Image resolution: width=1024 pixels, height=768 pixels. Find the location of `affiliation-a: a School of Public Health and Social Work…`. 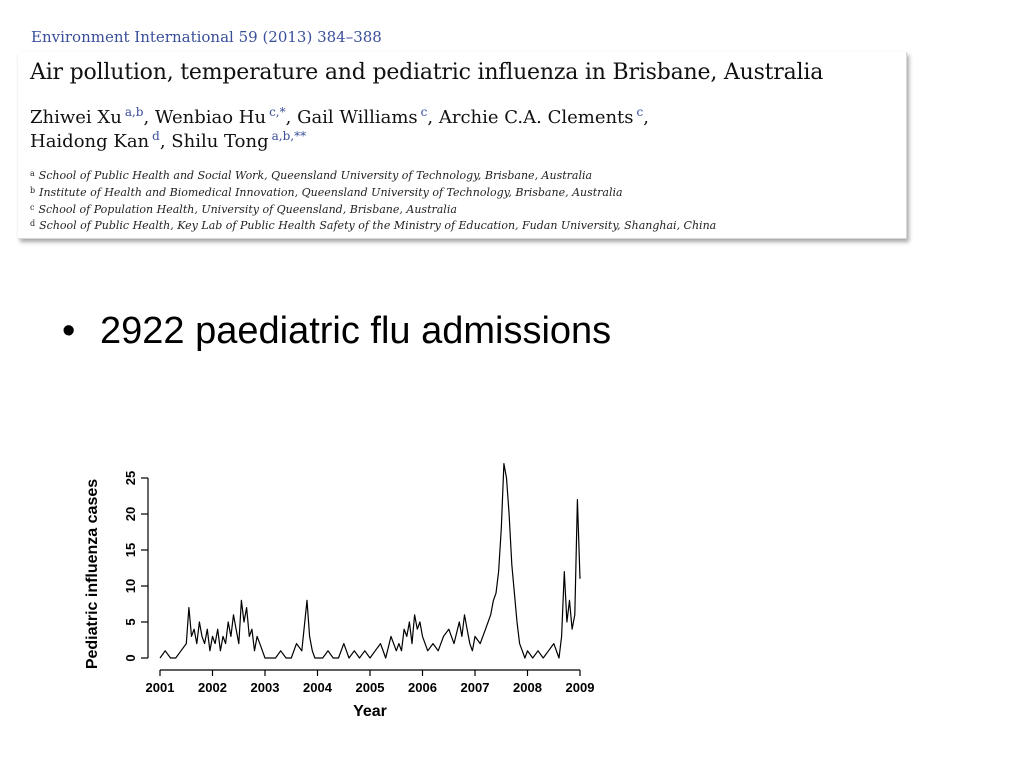

affiliation-a: a School of Public Health and Social Work… is located at coordinates (311, 175).